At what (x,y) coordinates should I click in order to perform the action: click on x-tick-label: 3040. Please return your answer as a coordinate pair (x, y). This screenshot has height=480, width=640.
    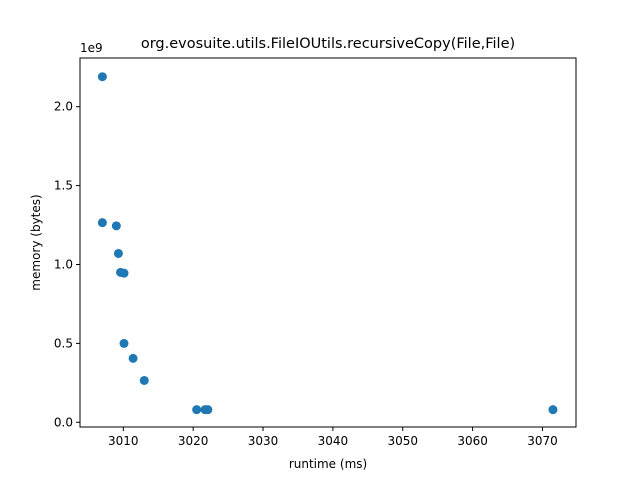
    Looking at the image, I should click on (333, 441).